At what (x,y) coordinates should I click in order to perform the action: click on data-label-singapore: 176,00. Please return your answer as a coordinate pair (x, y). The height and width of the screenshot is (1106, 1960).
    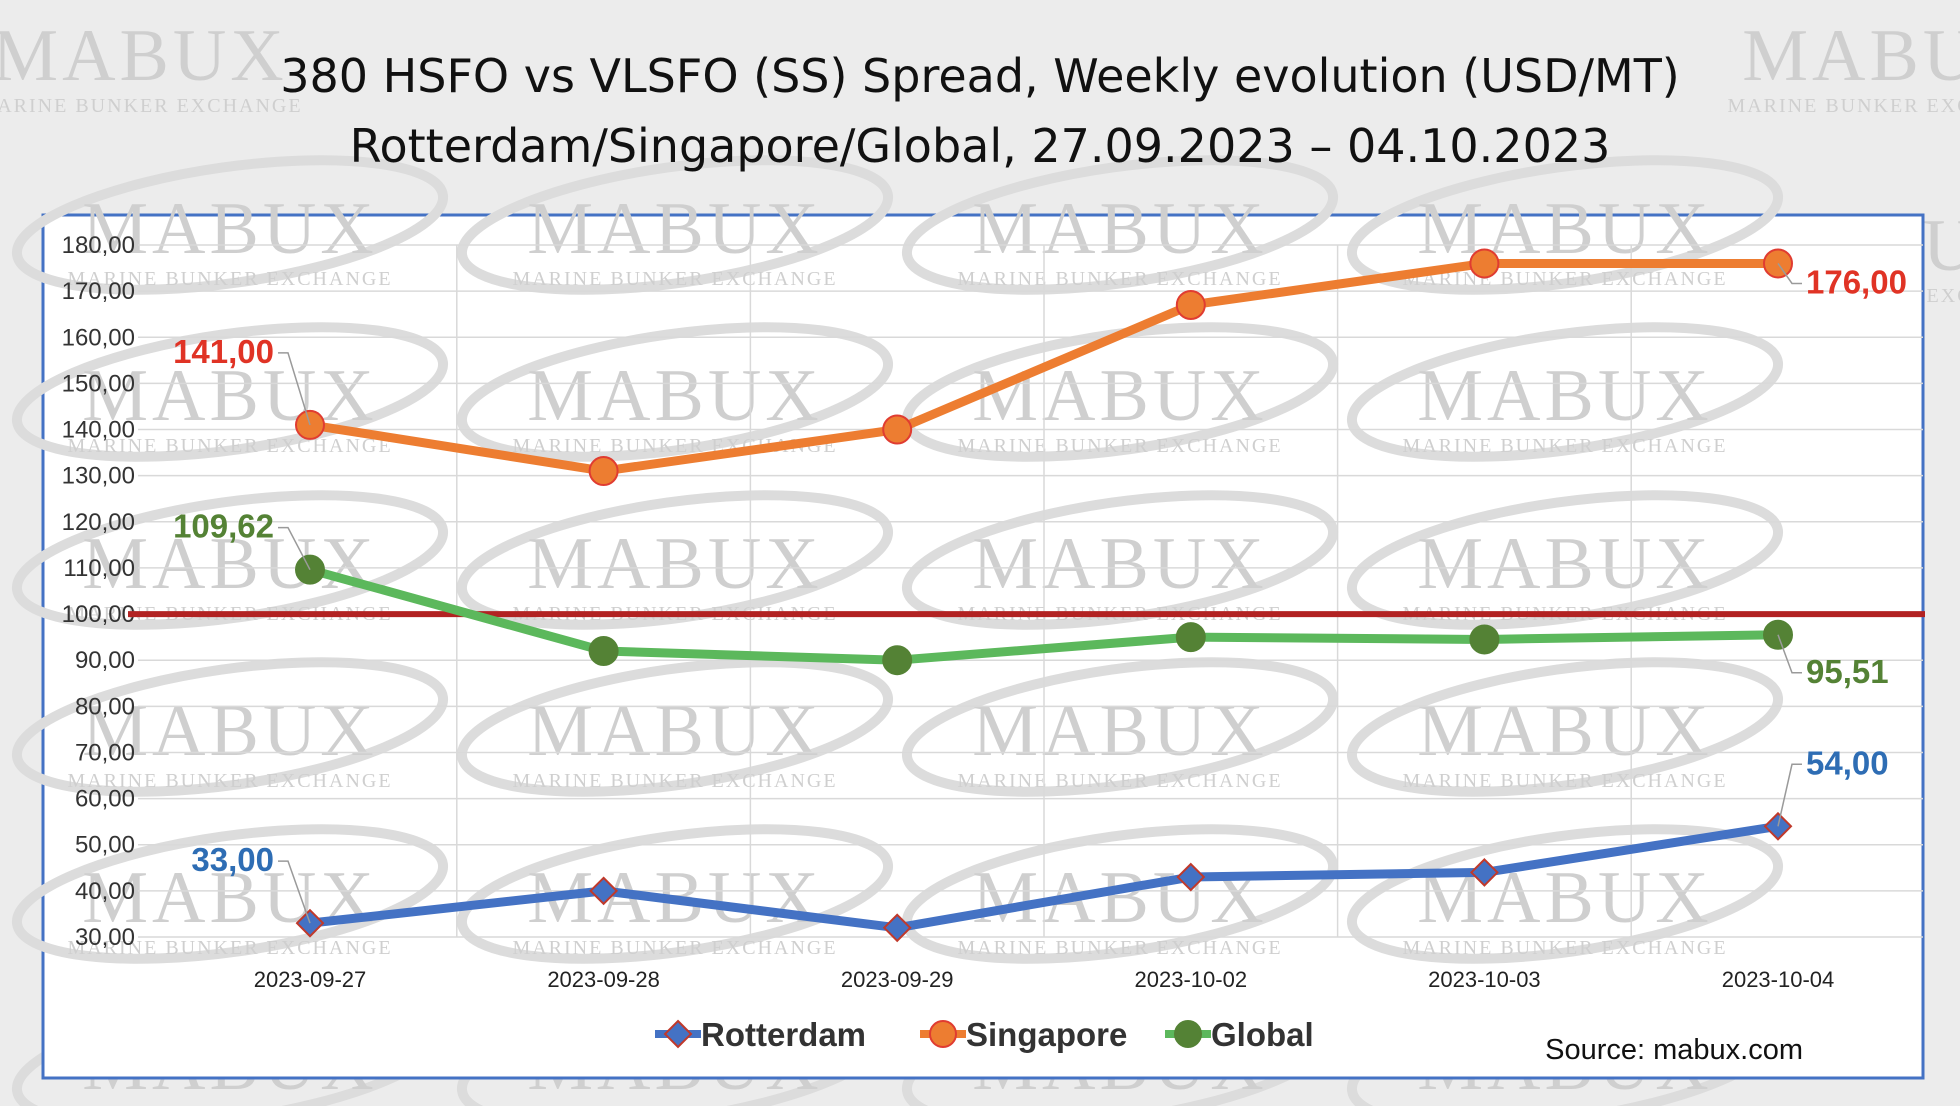
    Looking at the image, I should click on (1856, 281).